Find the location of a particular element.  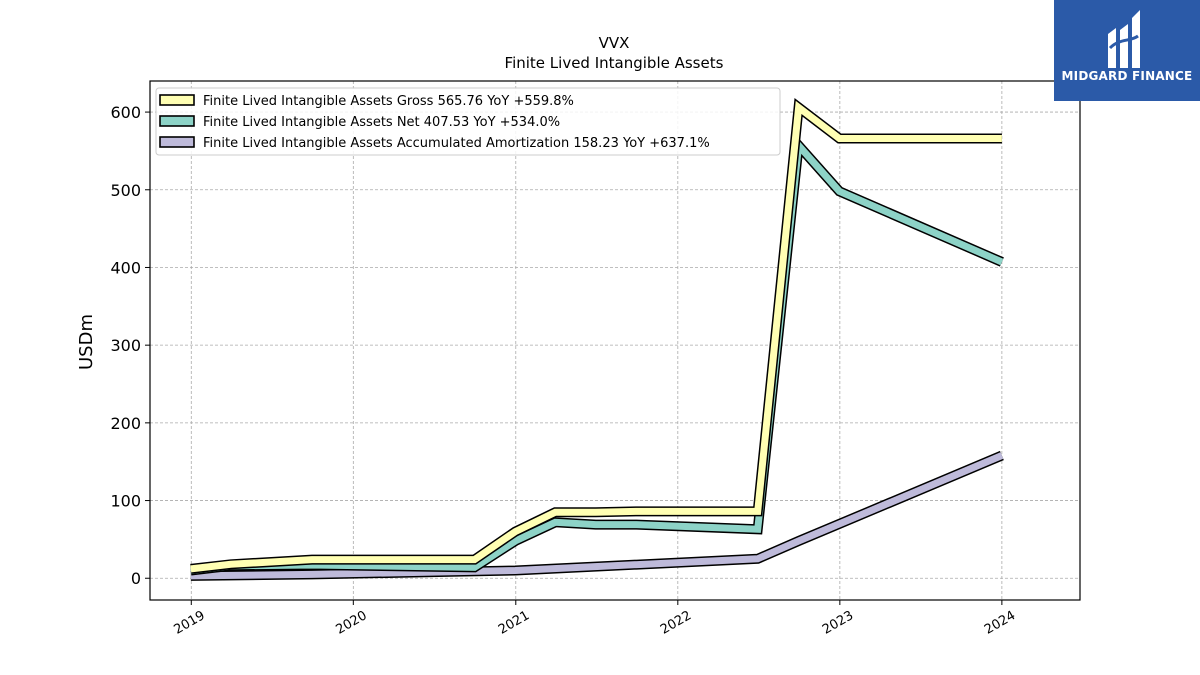

y-tick-label: 600 is located at coordinates (125, 112).